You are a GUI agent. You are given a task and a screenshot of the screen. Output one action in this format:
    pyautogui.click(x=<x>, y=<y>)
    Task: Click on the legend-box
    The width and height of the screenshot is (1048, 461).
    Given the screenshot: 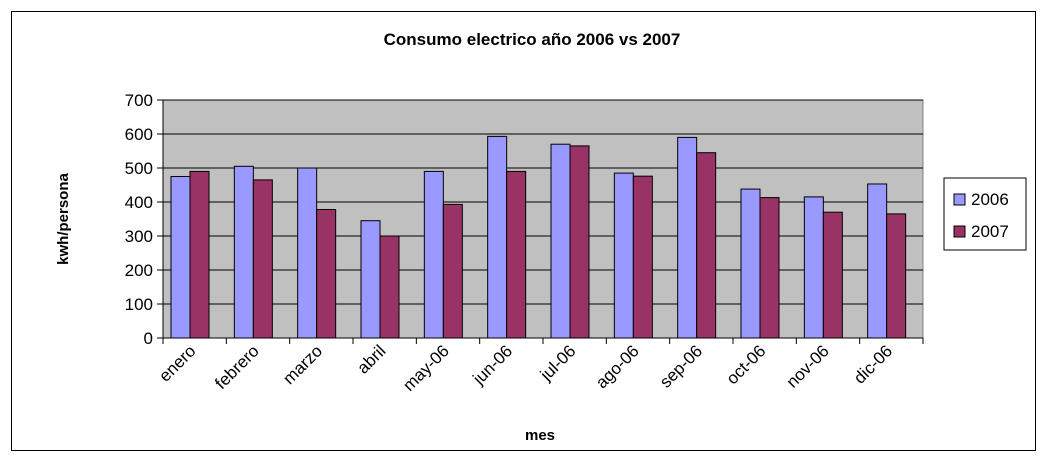 What is the action you would take?
    pyautogui.click(x=985, y=214)
    